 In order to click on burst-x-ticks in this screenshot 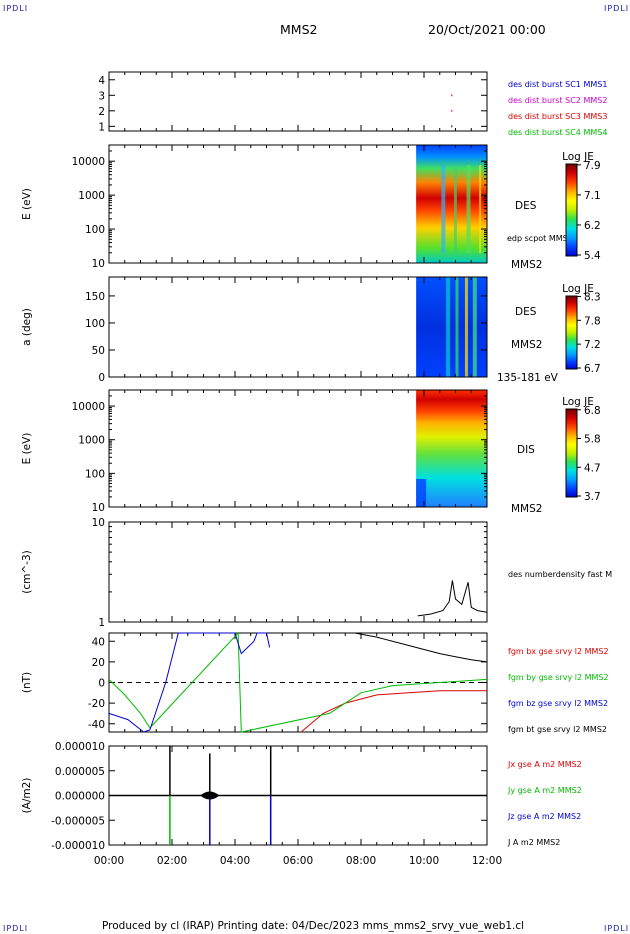, I will do `click(298, 101)`.